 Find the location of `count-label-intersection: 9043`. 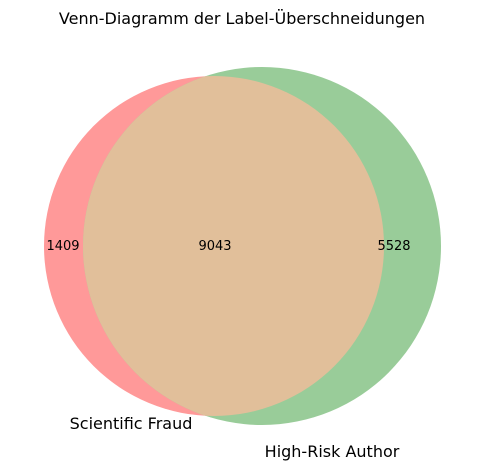

count-label-intersection: 9043 is located at coordinates (214, 246).